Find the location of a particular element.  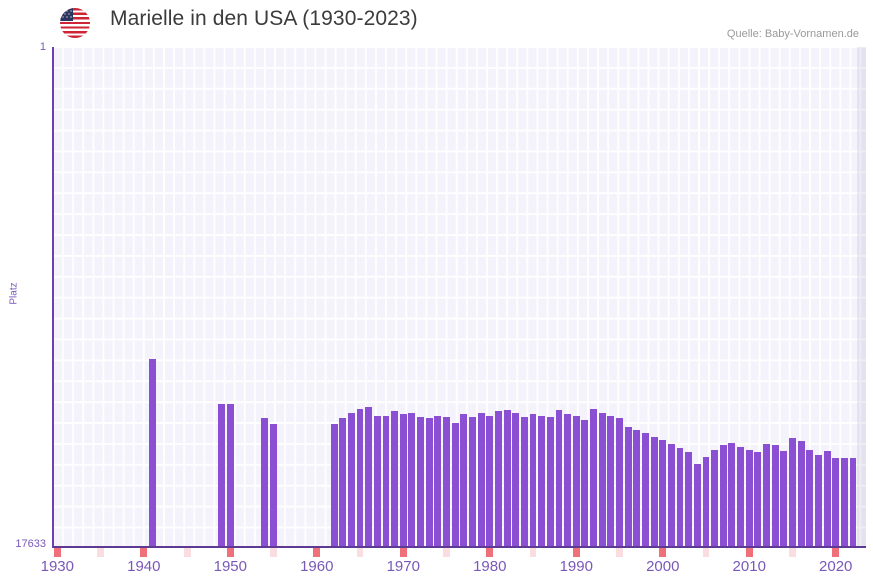

no-data-region is located at coordinates (861, 297).